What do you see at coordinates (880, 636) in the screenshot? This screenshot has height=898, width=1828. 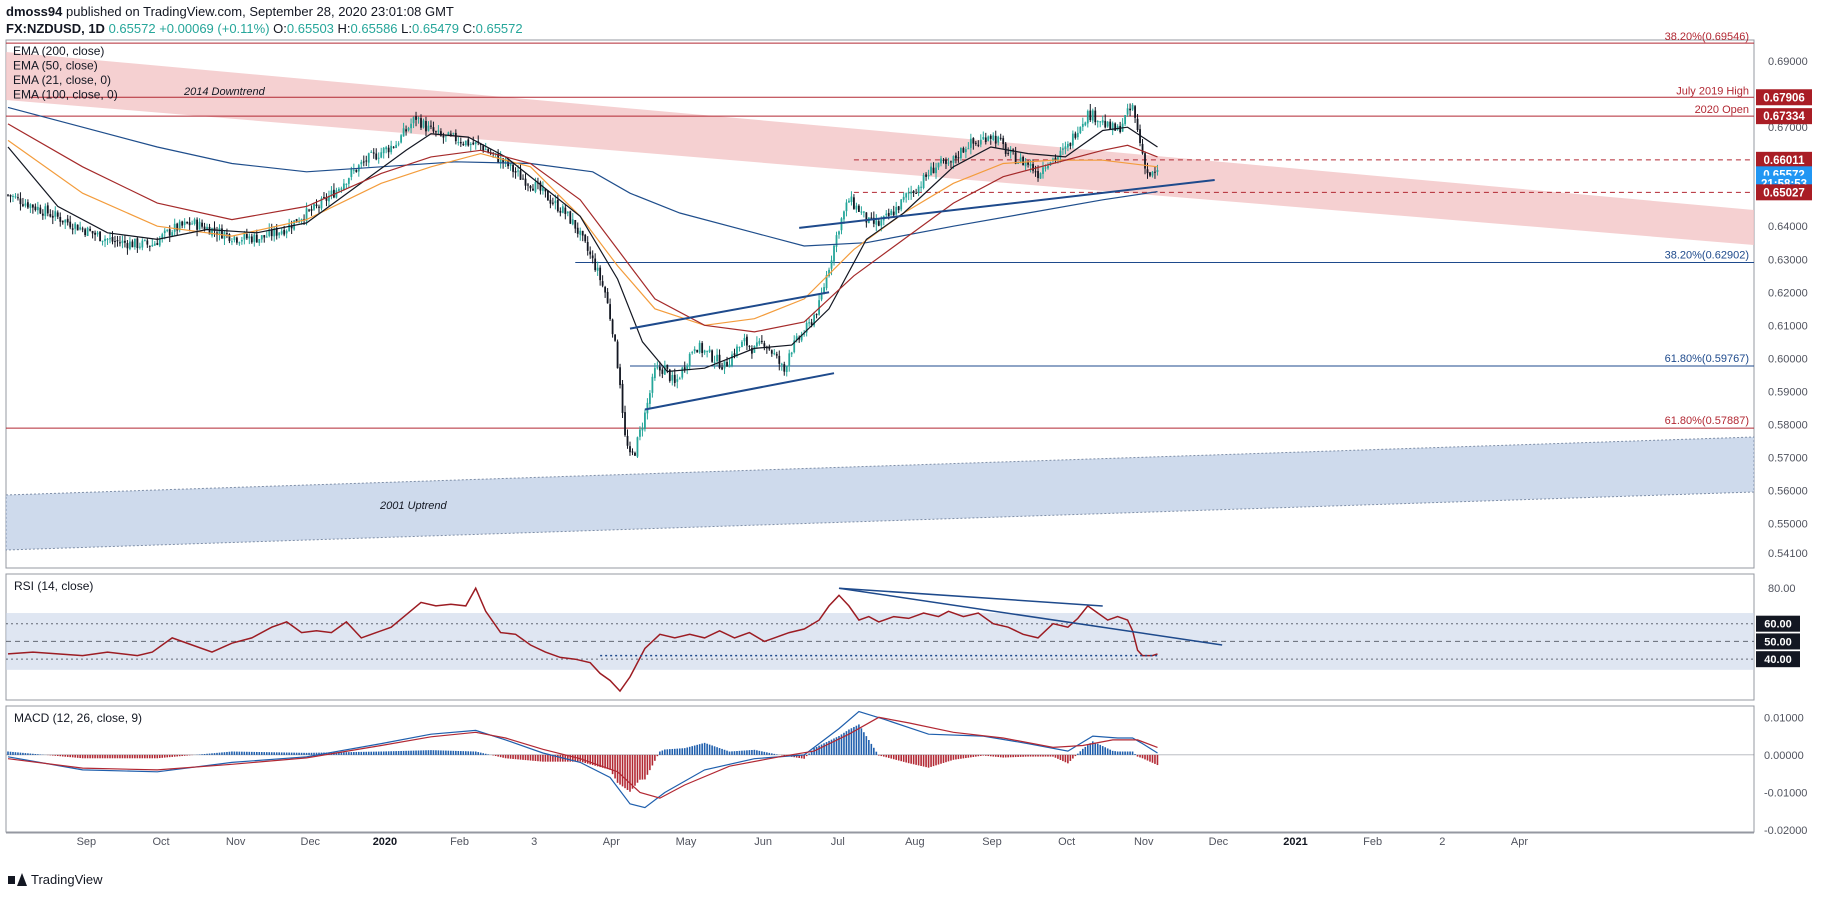 I see `rsi-pane: RSI (14, close)` at bounding box center [880, 636].